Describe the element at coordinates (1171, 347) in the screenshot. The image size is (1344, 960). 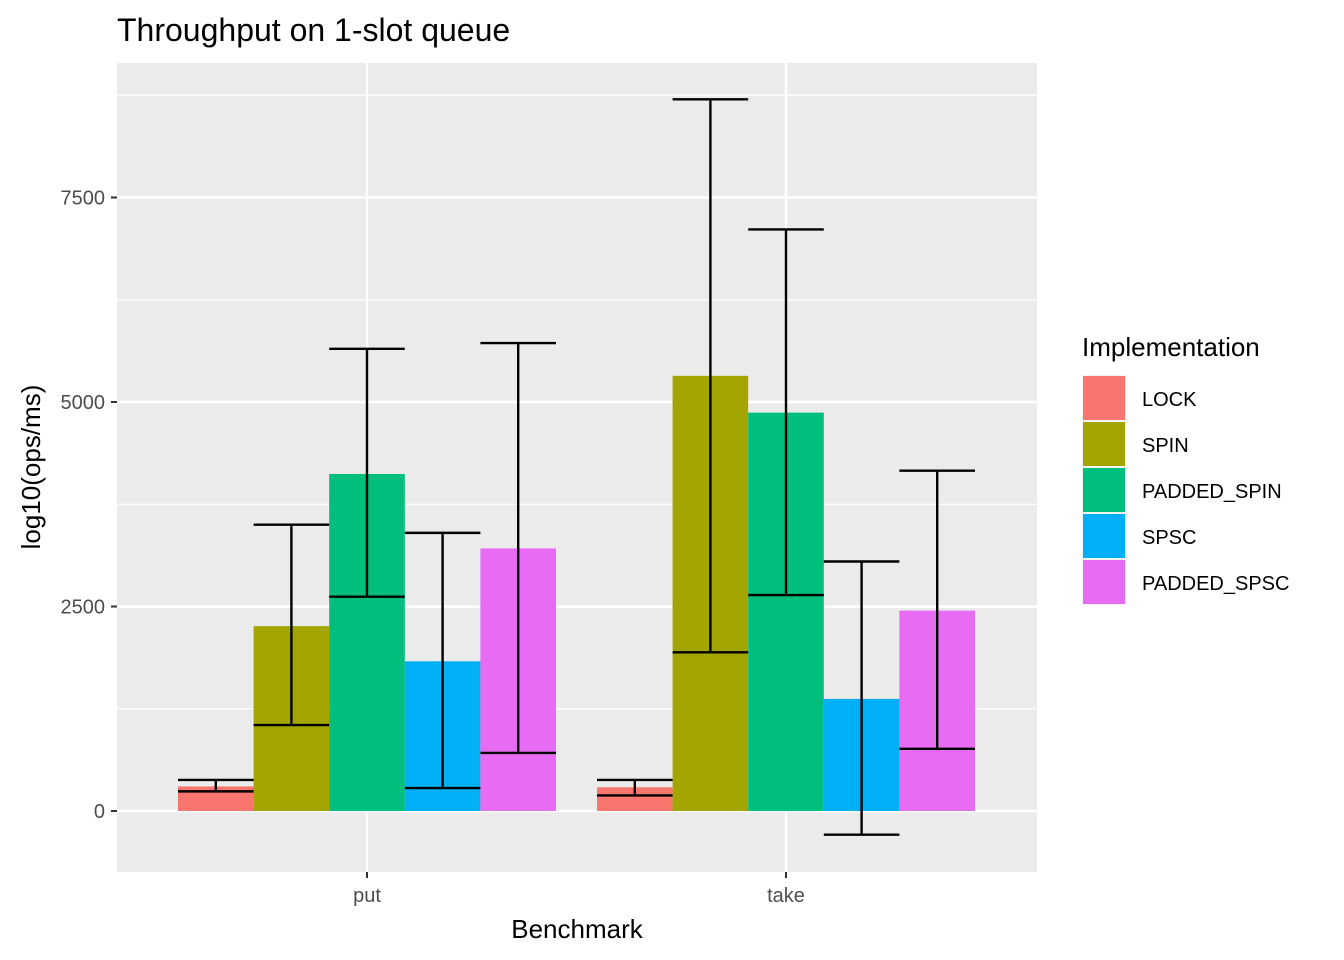
I see `legend-title: Implementation` at that location.